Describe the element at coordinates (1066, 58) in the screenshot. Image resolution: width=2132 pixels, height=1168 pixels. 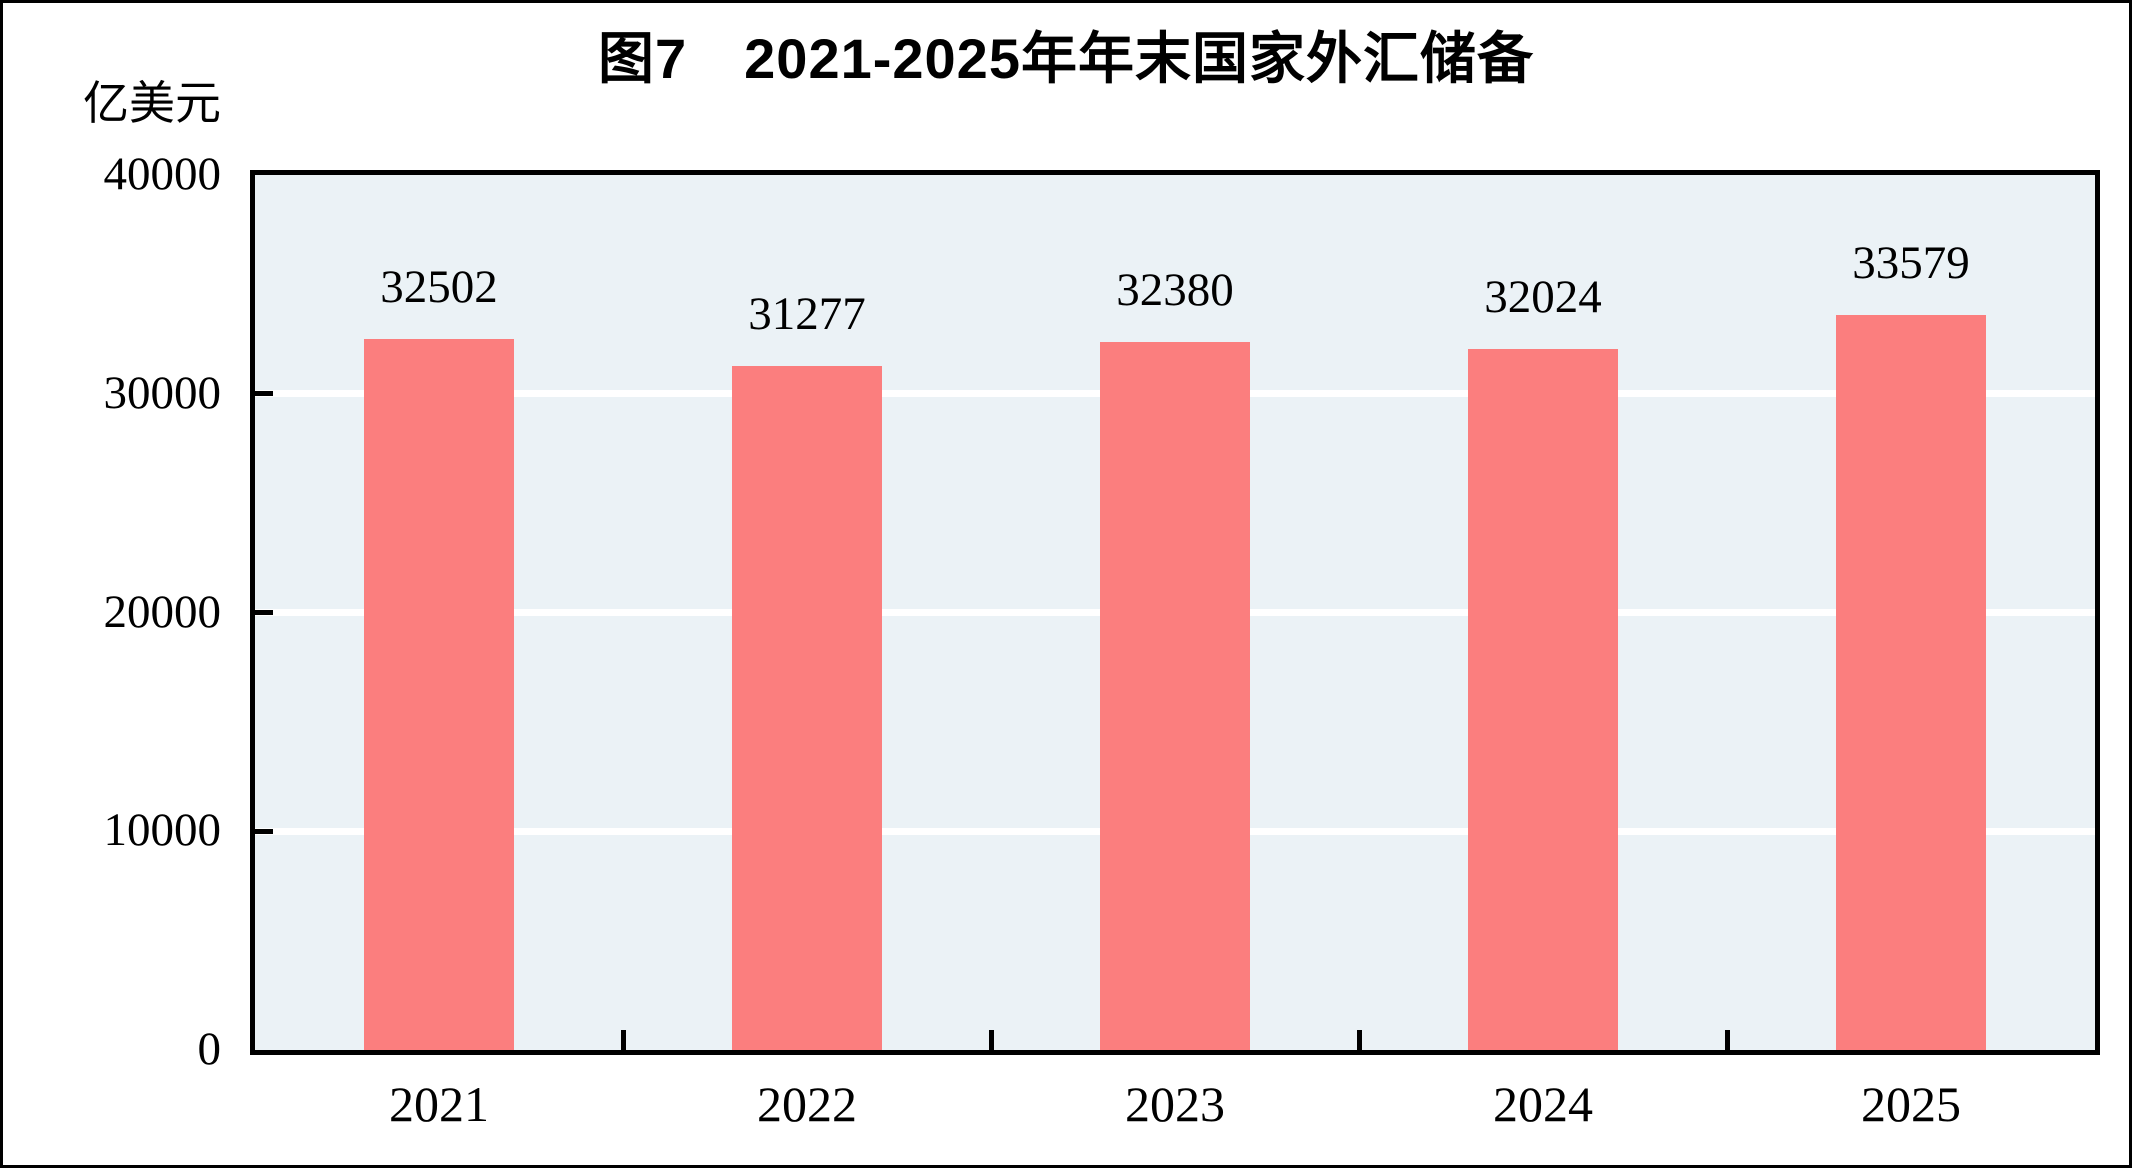
I see `chart-title: 图7 2021-2025年年末国家外汇储备` at that location.